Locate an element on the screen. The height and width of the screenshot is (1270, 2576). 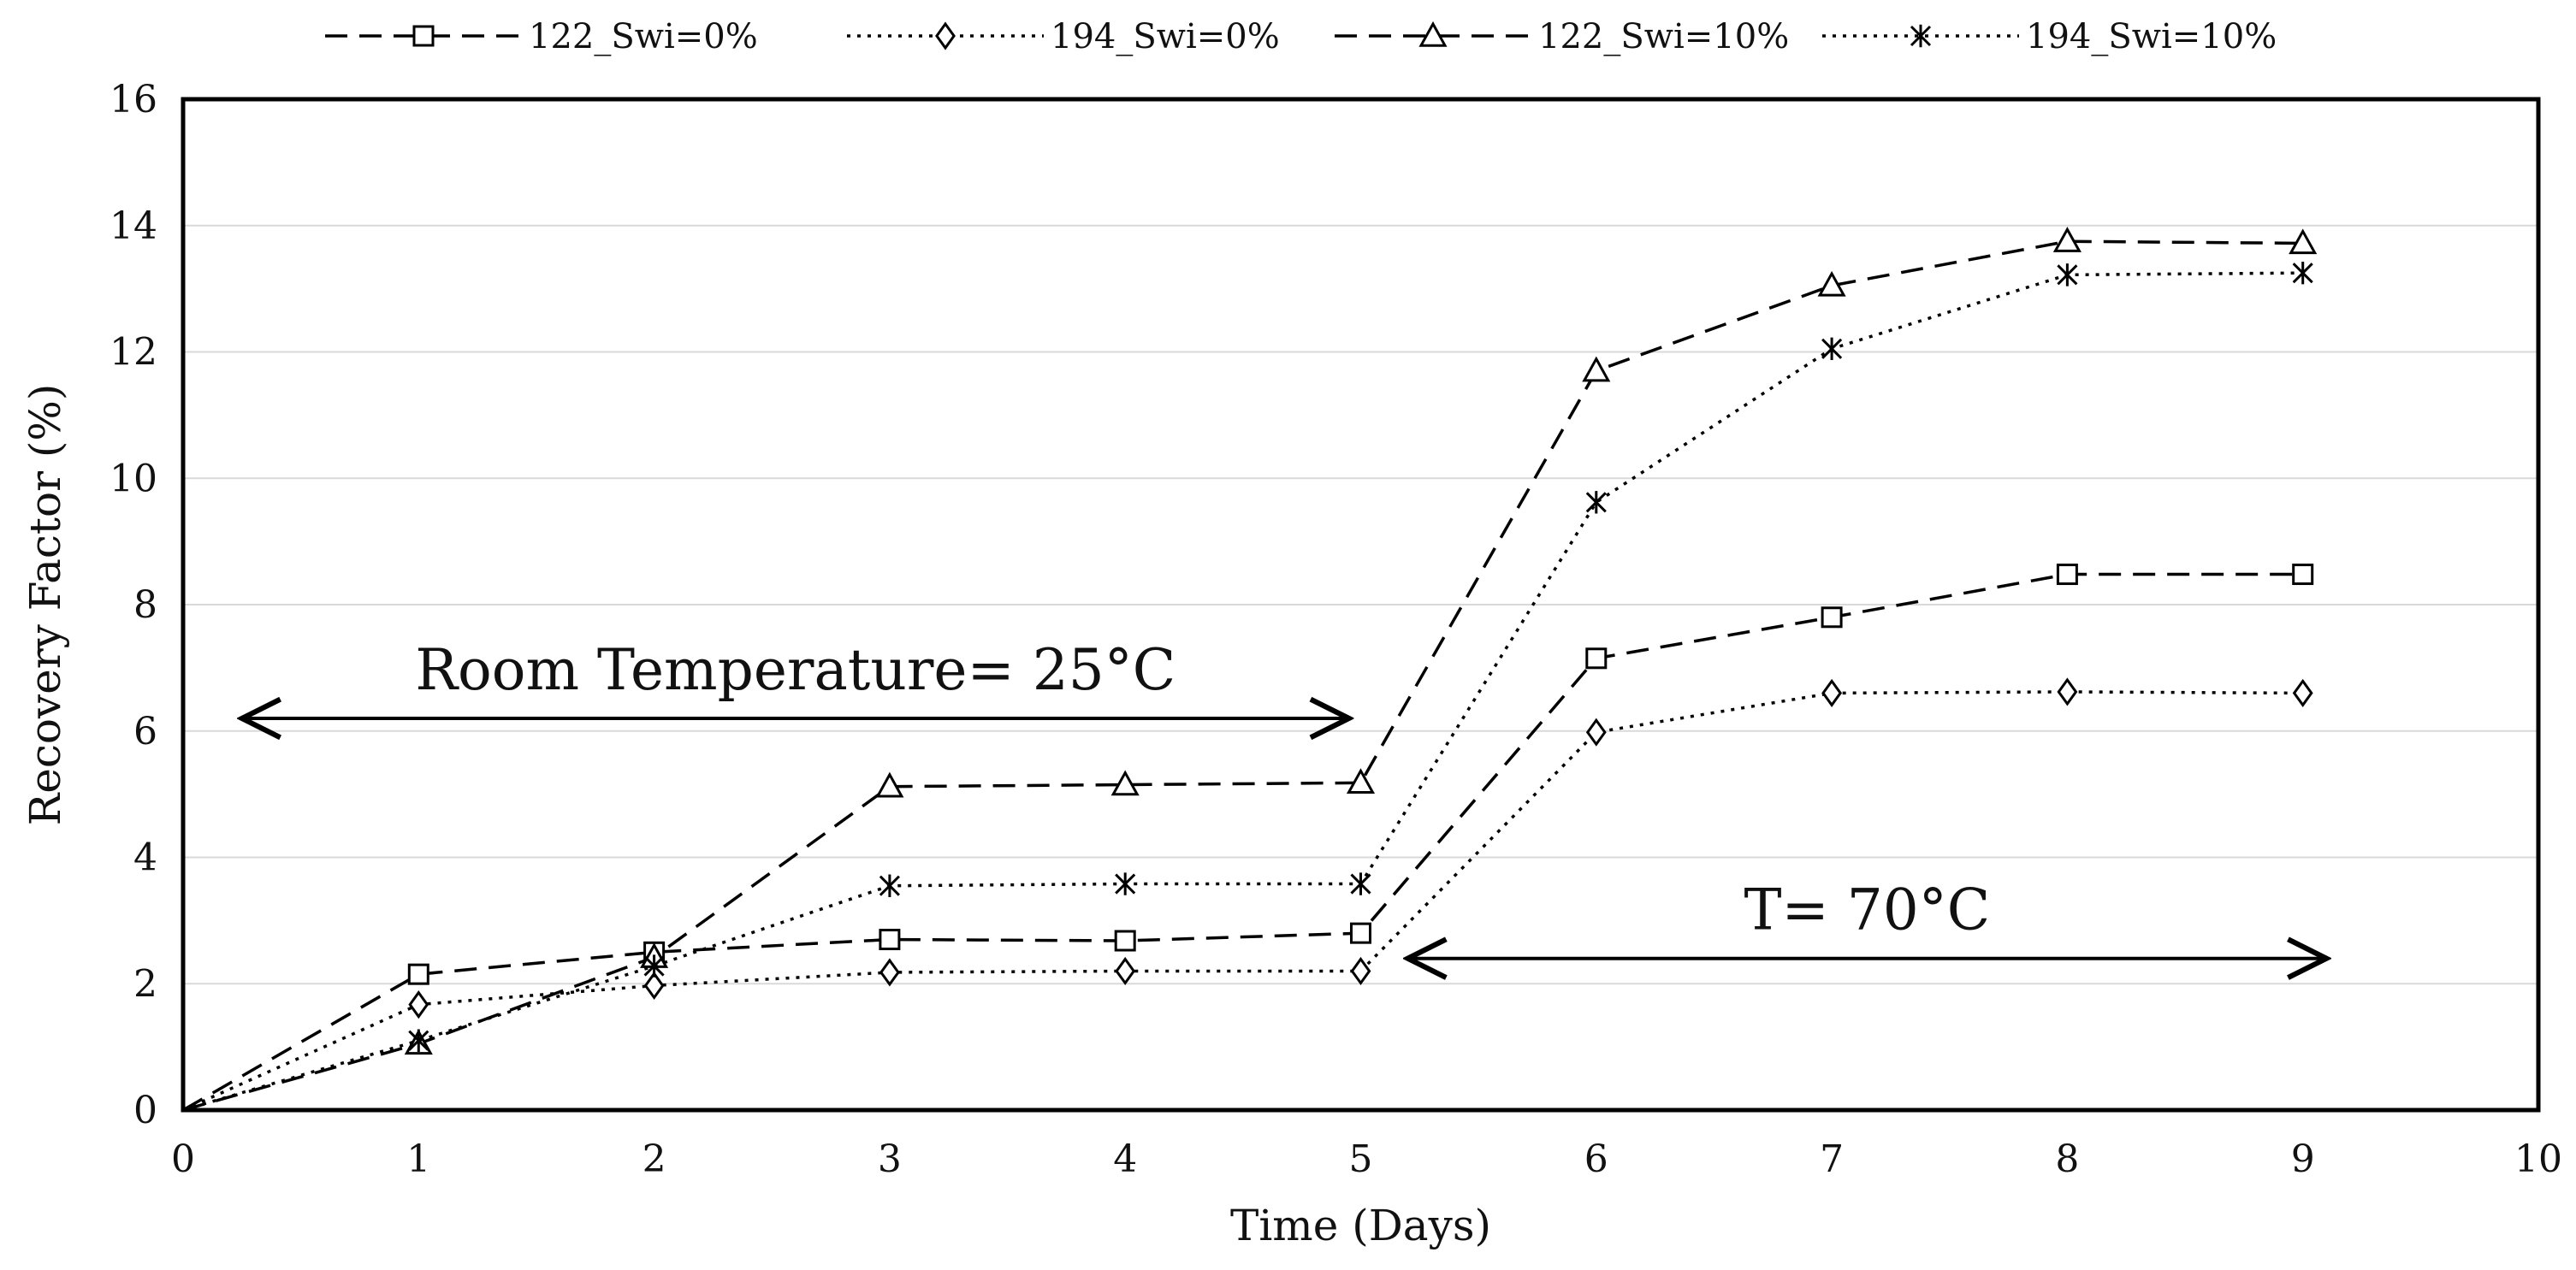
legend-item-1: 122_Swi=0% is located at coordinates (541, 36).